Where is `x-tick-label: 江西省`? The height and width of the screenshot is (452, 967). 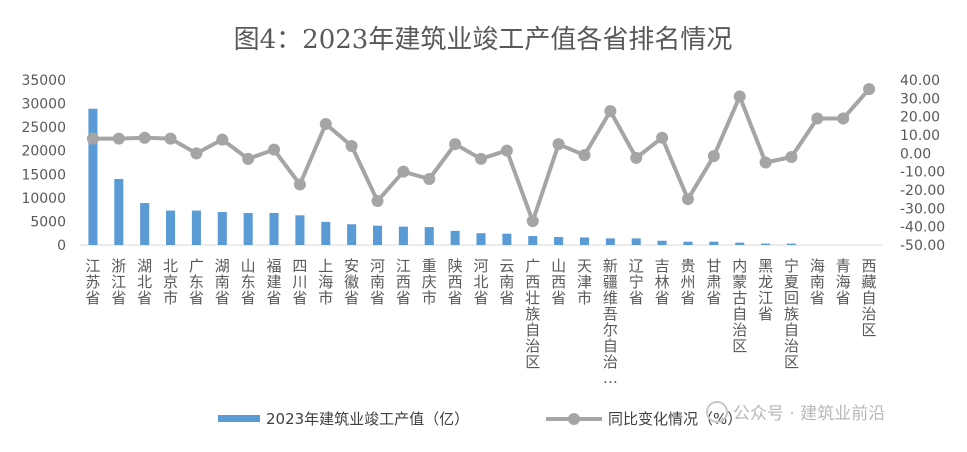
x-tick-label: 江西省 is located at coordinates (403, 282).